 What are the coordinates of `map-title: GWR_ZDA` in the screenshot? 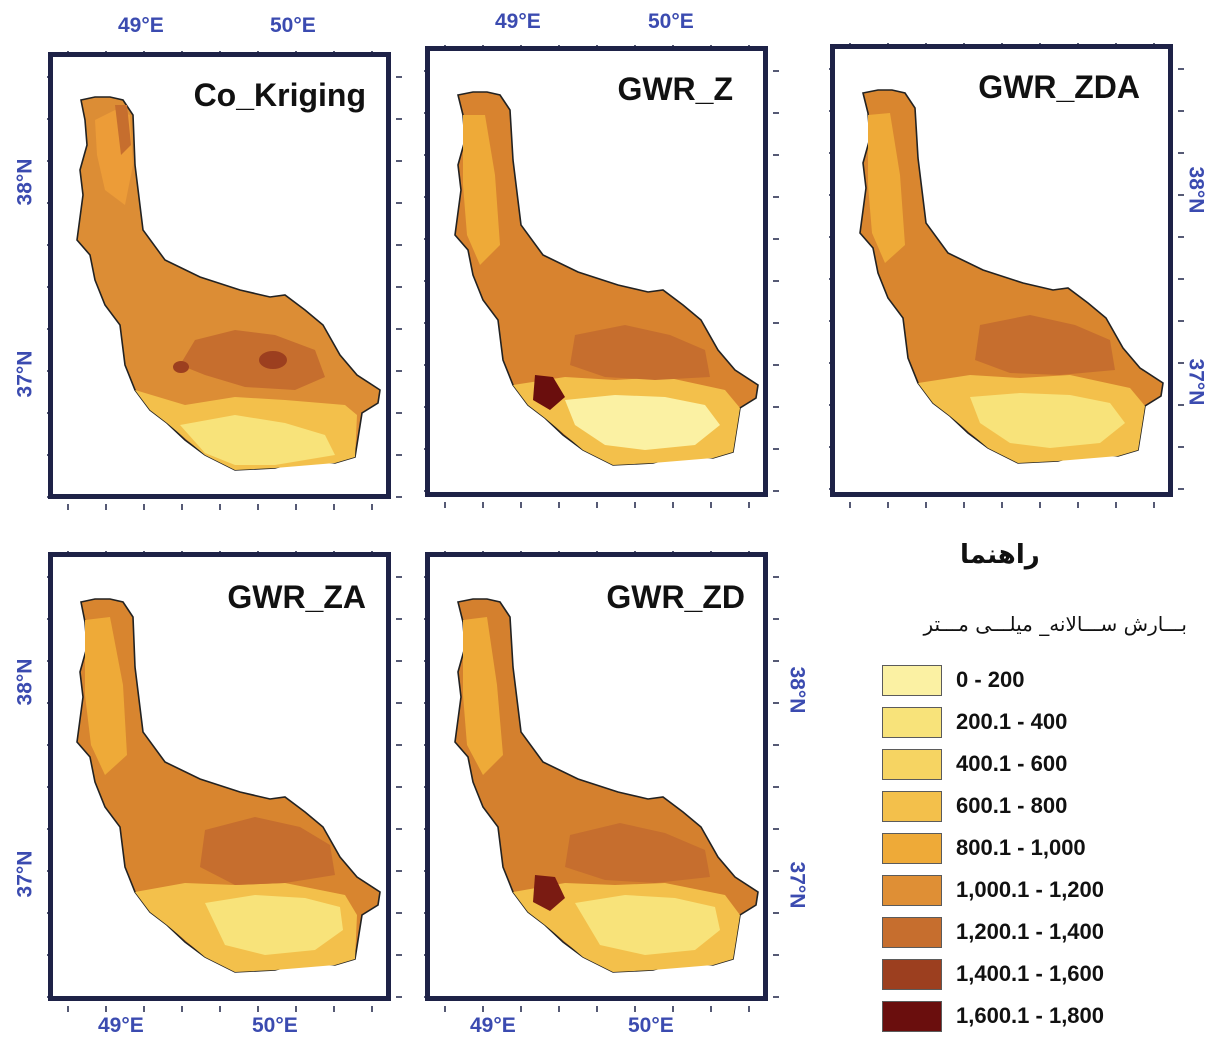 It's located at (1059, 87).